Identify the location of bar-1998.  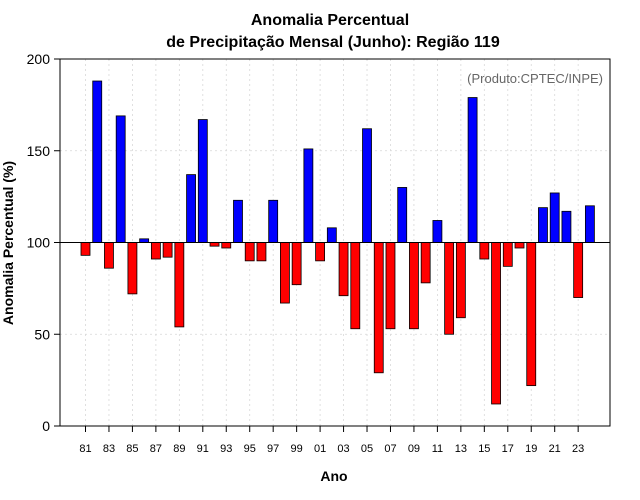
(285, 273).